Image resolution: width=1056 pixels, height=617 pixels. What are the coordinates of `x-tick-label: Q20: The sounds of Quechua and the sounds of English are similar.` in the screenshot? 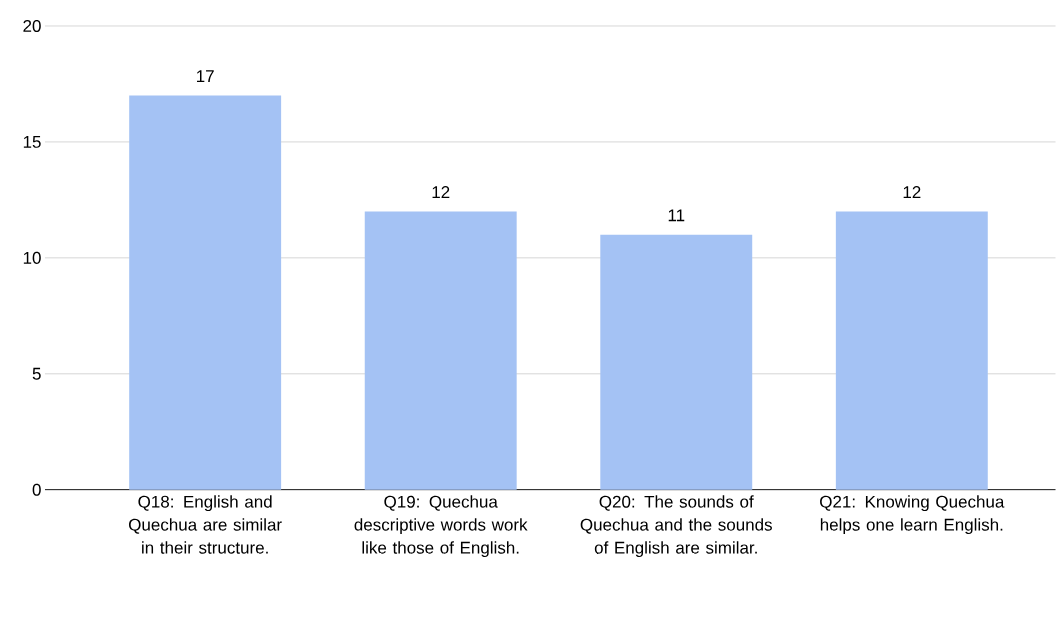 It's located at (676, 526).